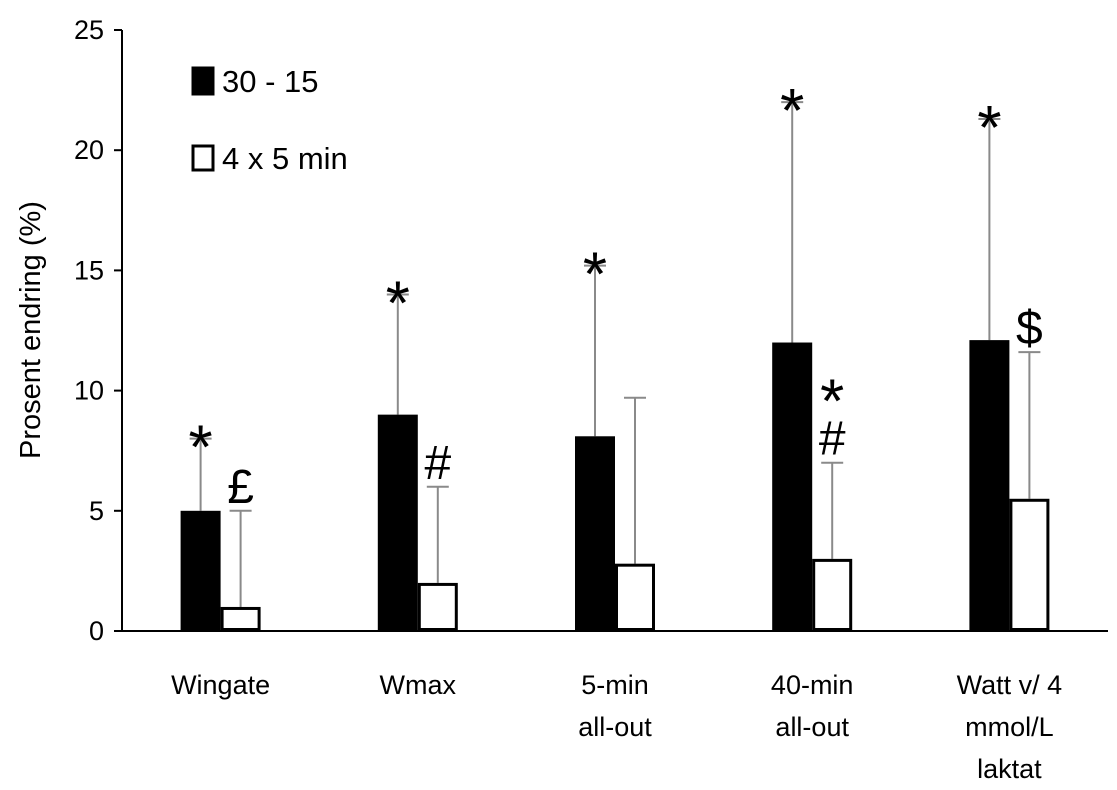  What do you see at coordinates (98, 330) in the screenshot?
I see `y-ticks: 0 5 10 15 20 25` at bounding box center [98, 330].